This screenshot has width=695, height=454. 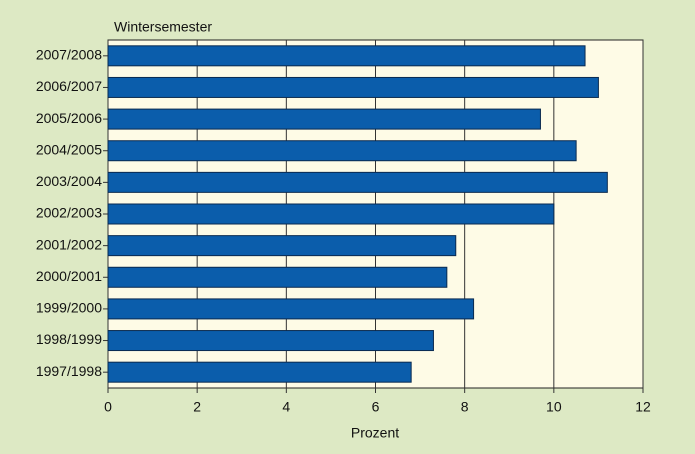 What do you see at coordinates (69, 213) in the screenshot?
I see `y-tick-label: 2002/2003` at bounding box center [69, 213].